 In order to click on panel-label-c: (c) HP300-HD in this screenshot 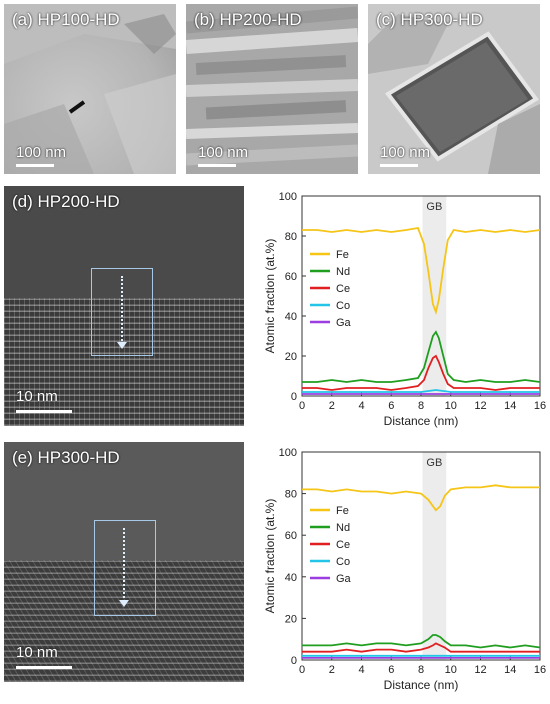, I will do `click(429, 19)`.